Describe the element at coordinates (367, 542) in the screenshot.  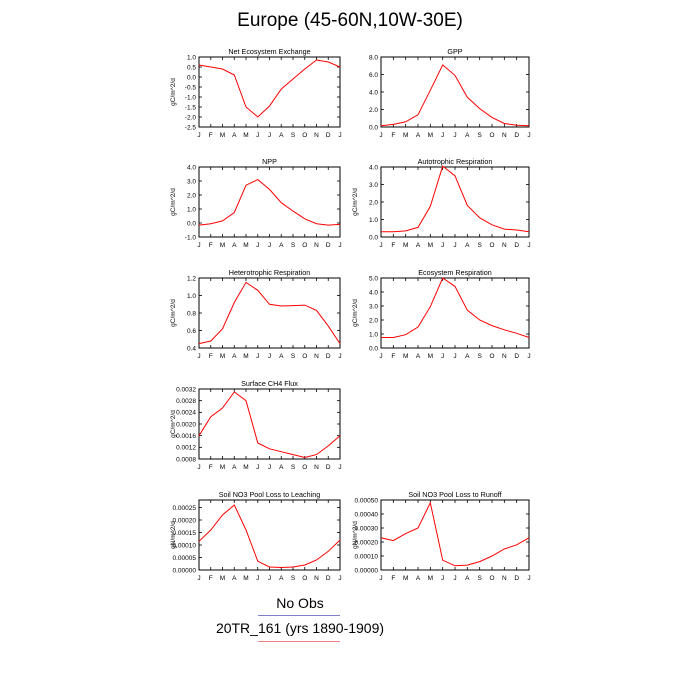
I see `y-tick-label: 0.00020` at that location.